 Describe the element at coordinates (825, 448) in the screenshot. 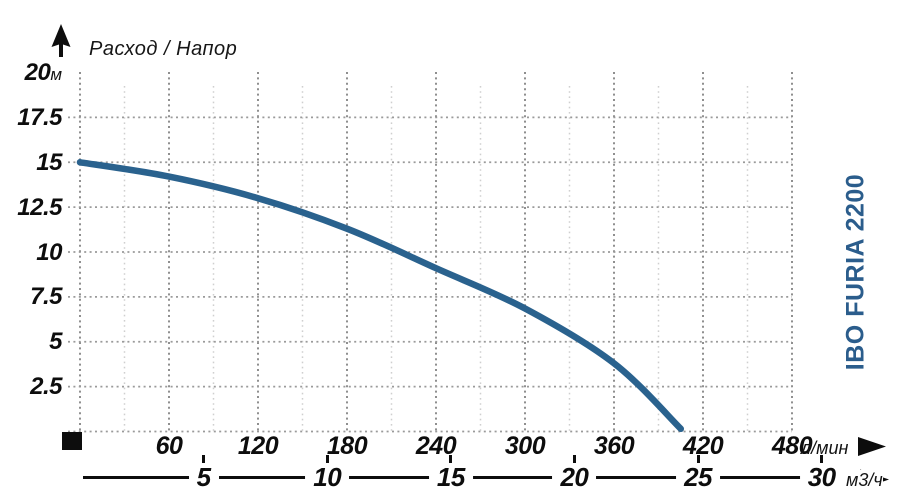

I see `x-axis-lmin-unit: л/мин` at that location.